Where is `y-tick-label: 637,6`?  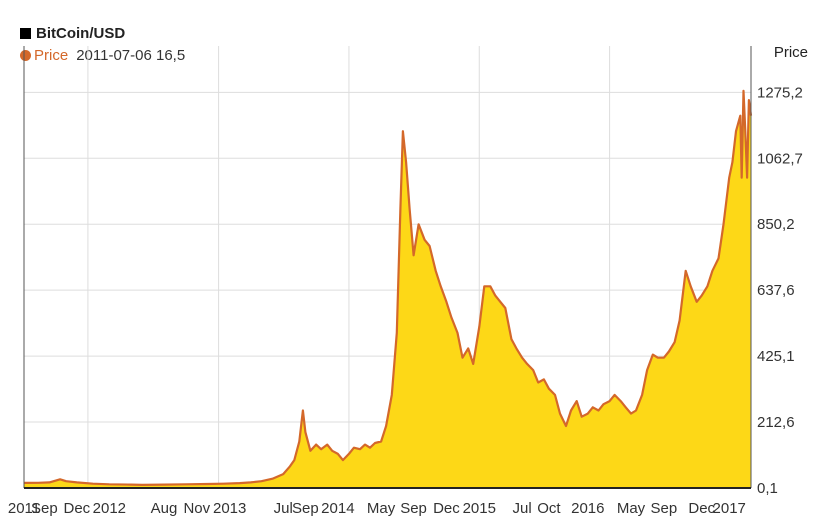 y-tick-label: 637,6 is located at coordinates (776, 290).